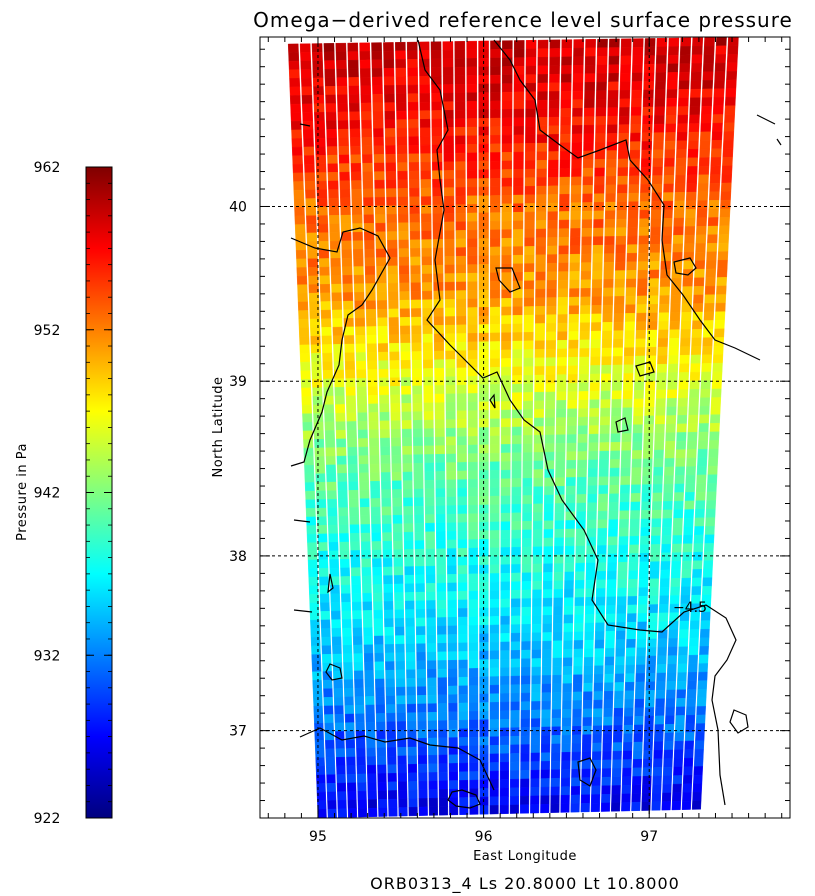  What do you see at coordinates (22, 492) in the screenshot?
I see `colorbar-label: Pressure in Pa` at bounding box center [22, 492].